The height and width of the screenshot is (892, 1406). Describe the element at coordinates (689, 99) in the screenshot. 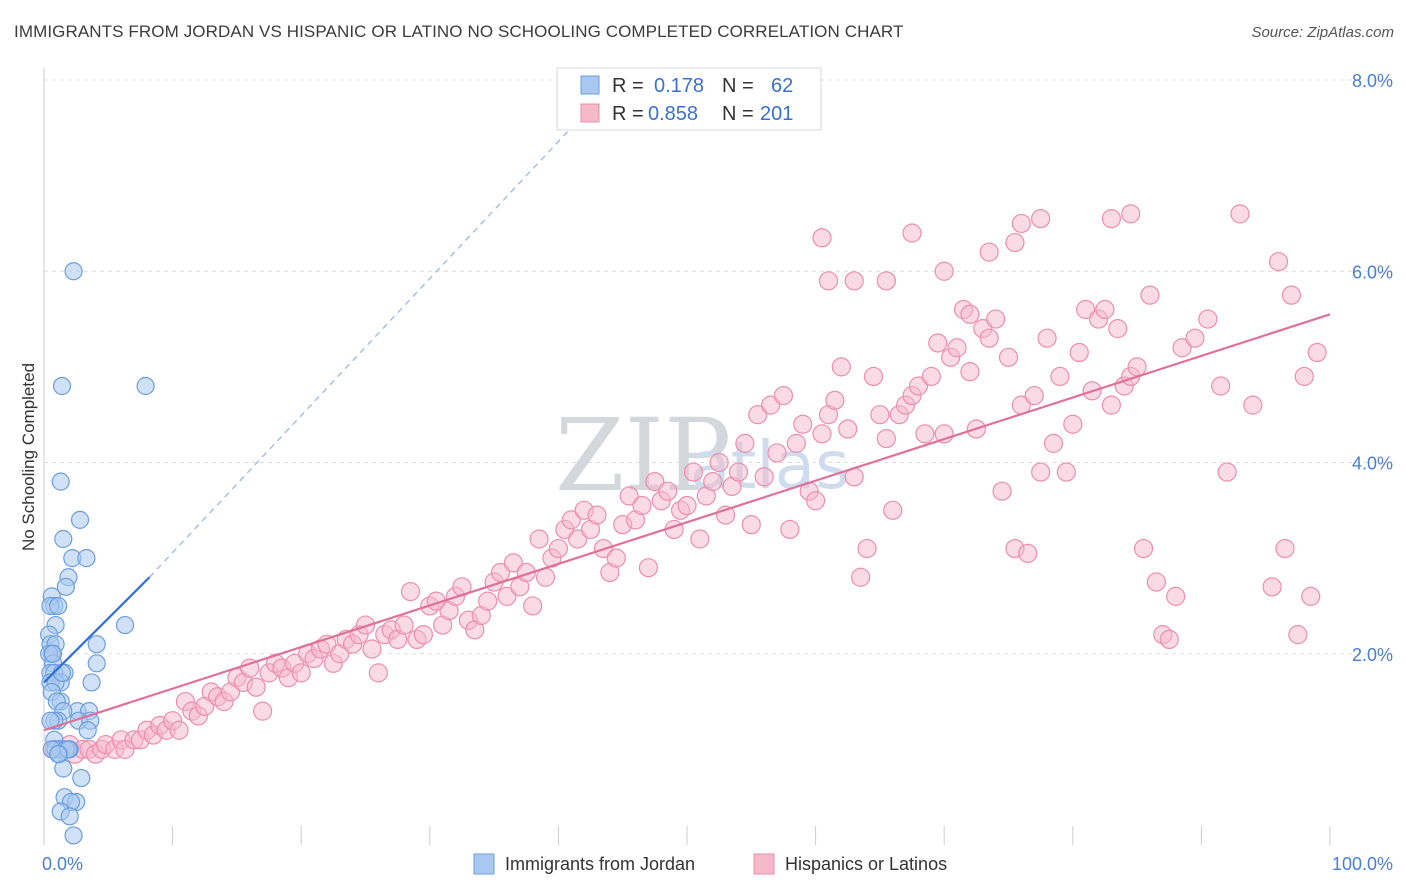

I see `legend-box: R = 0.178 N = 62 R = 0.858 N = 201` at that location.